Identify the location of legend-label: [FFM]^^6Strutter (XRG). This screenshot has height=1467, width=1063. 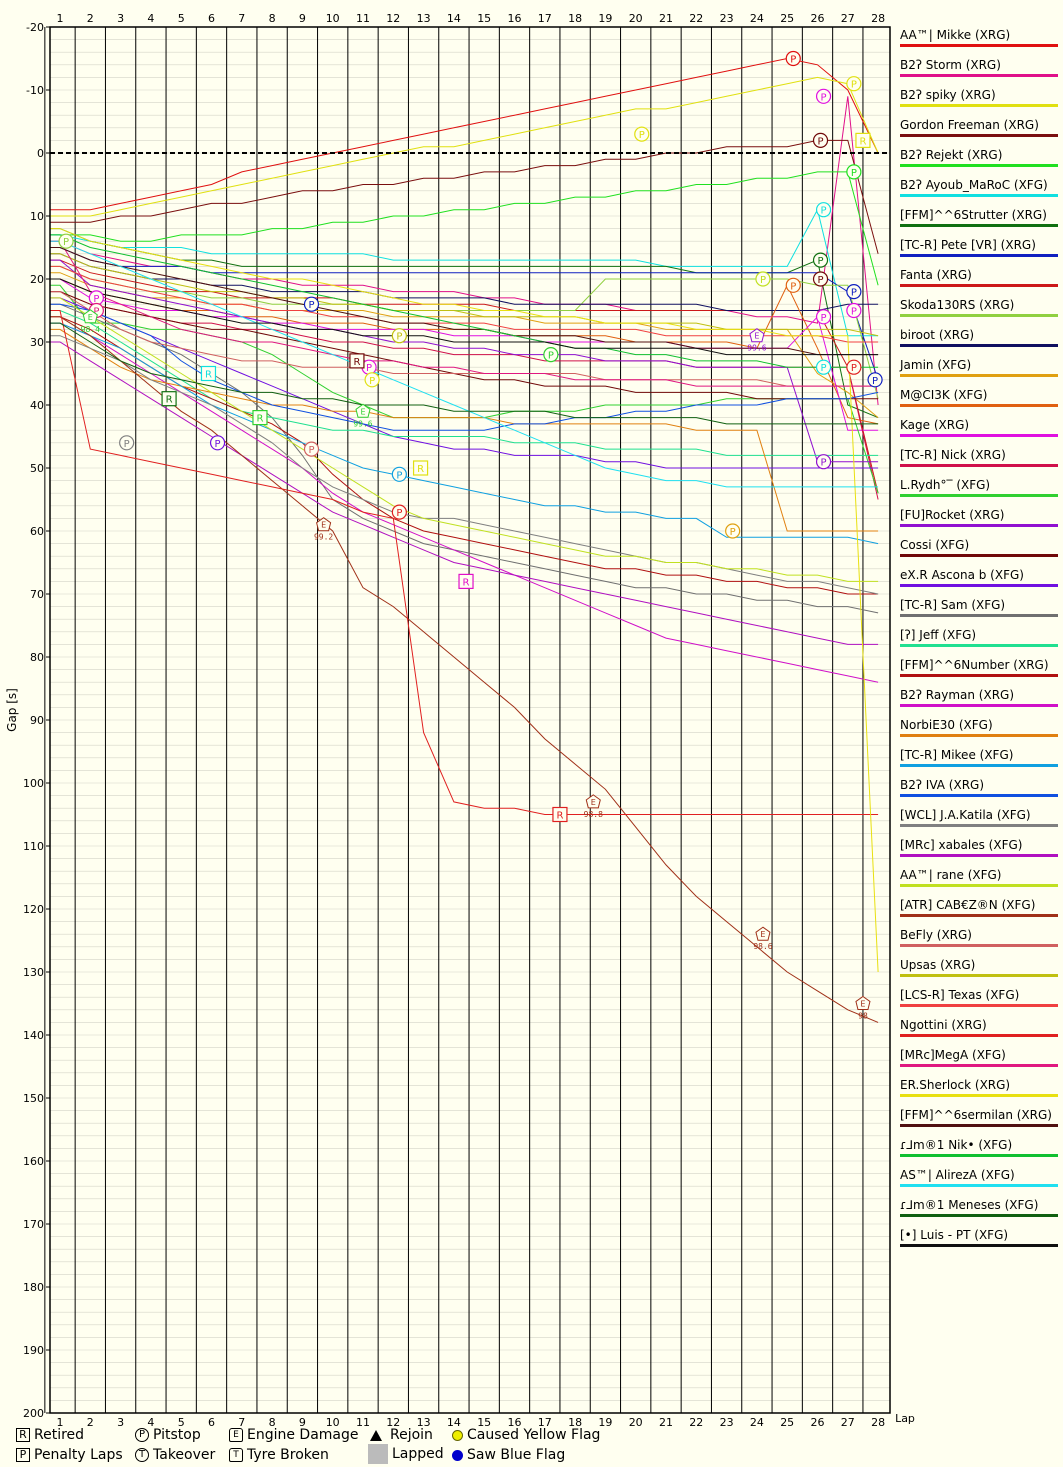
(973, 215).